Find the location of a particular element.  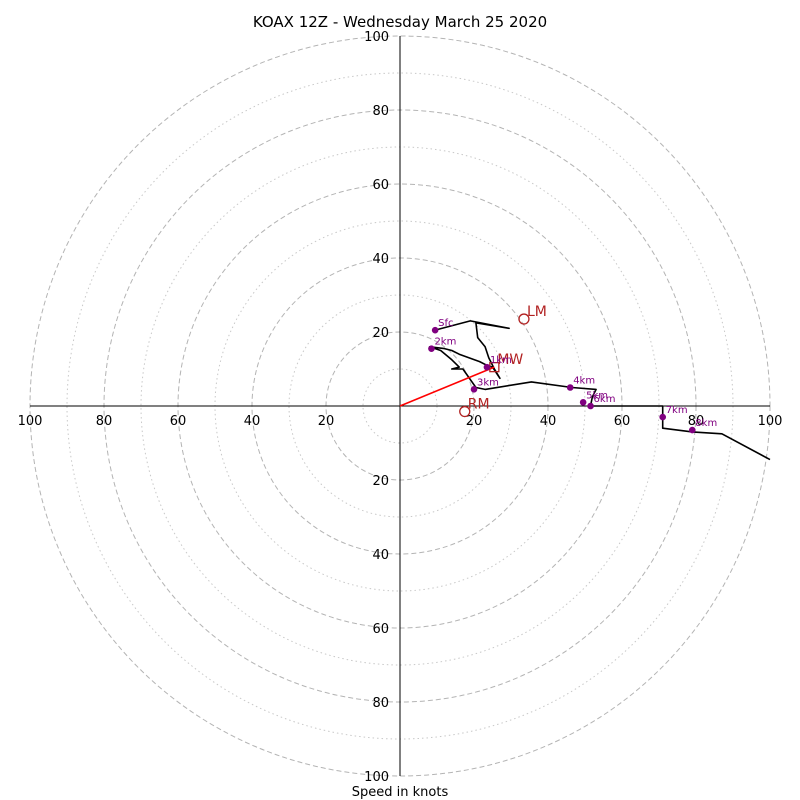

height-label-6km: 6km is located at coordinates (605, 399).